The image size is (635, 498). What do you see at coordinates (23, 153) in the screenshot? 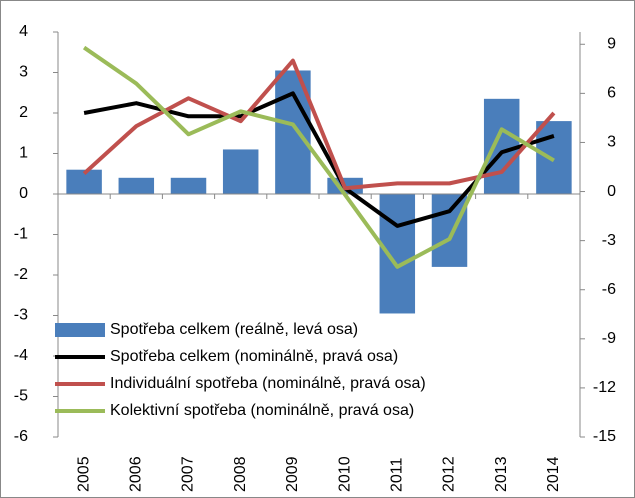
I see `y-tick-label: 1` at bounding box center [23, 153].